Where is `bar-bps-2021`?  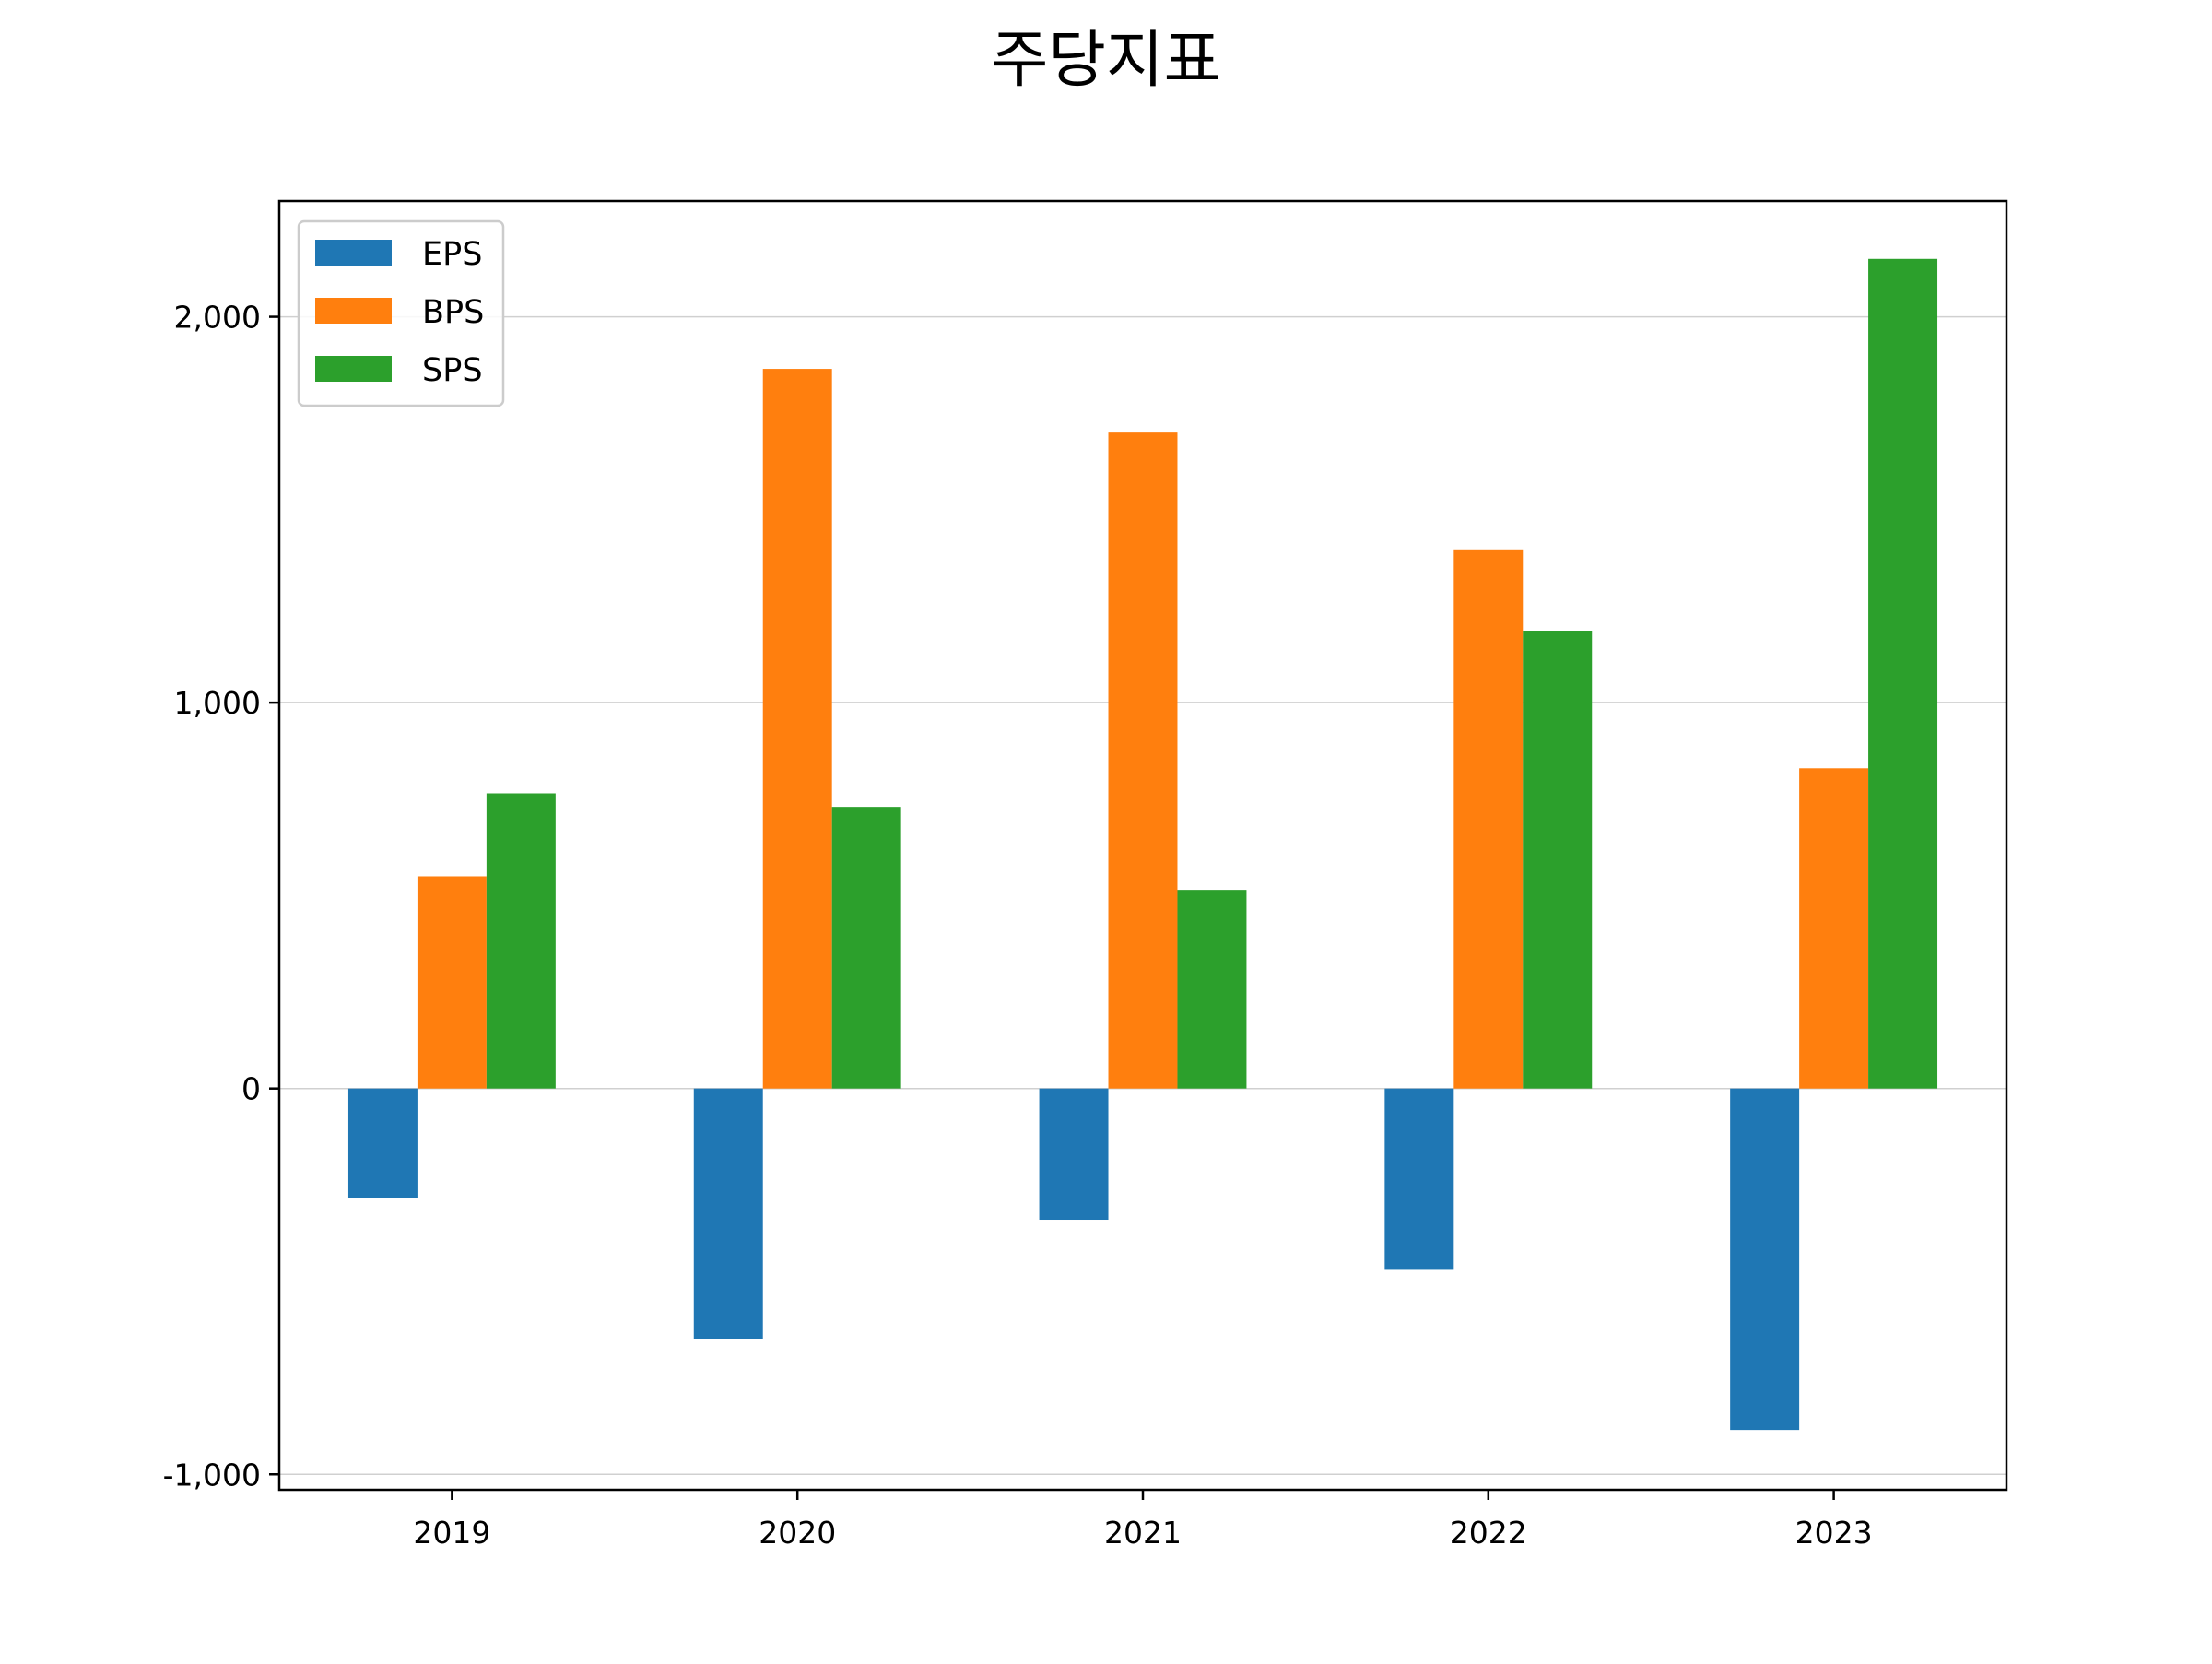 bar-bps-2021 is located at coordinates (1143, 760).